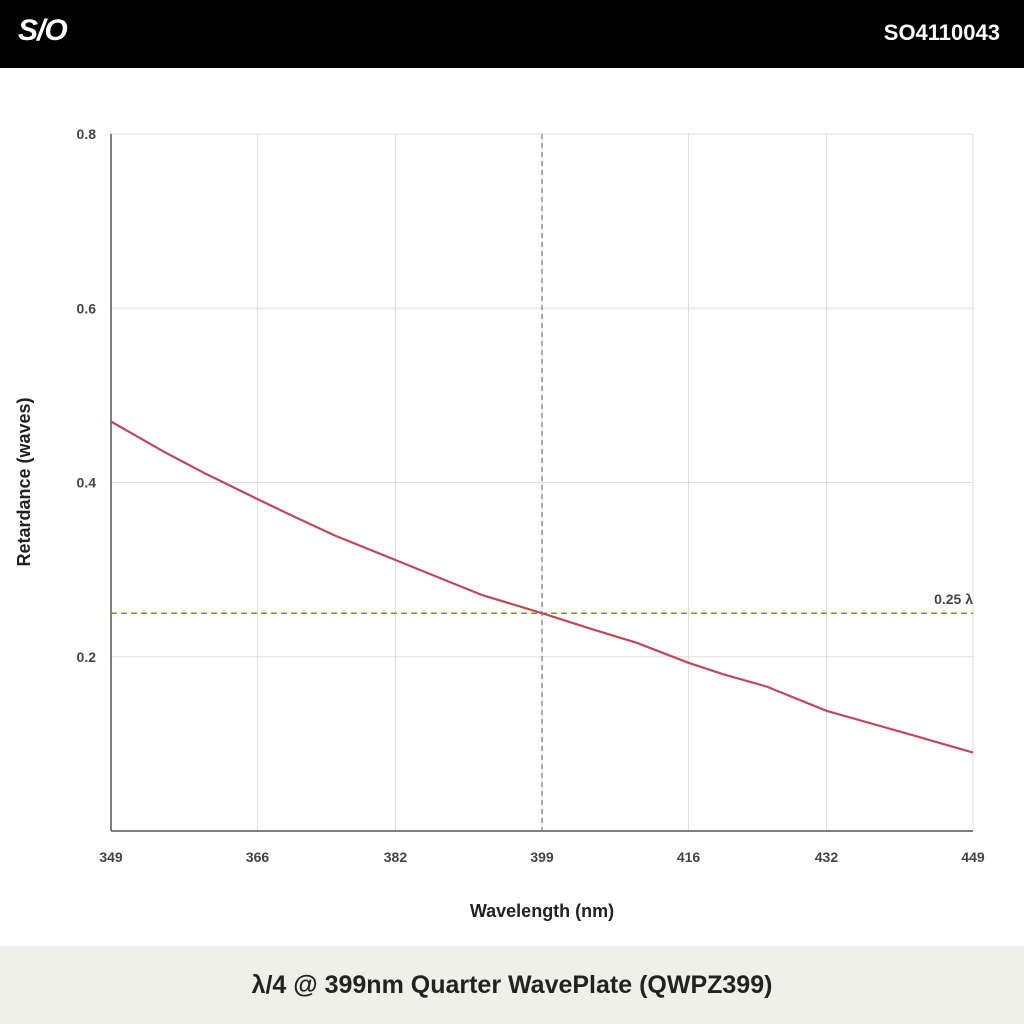 This screenshot has height=1024, width=1024. I want to click on x-tick-label: 382, so click(396, 857).